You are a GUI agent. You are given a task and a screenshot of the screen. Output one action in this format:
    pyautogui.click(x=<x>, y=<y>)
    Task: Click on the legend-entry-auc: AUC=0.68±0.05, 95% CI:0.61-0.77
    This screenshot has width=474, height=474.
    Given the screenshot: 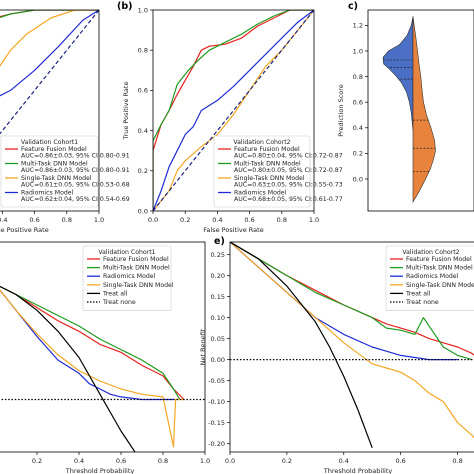 What is the action you would take?
    pyautogui.click(x=288, y=199)
    